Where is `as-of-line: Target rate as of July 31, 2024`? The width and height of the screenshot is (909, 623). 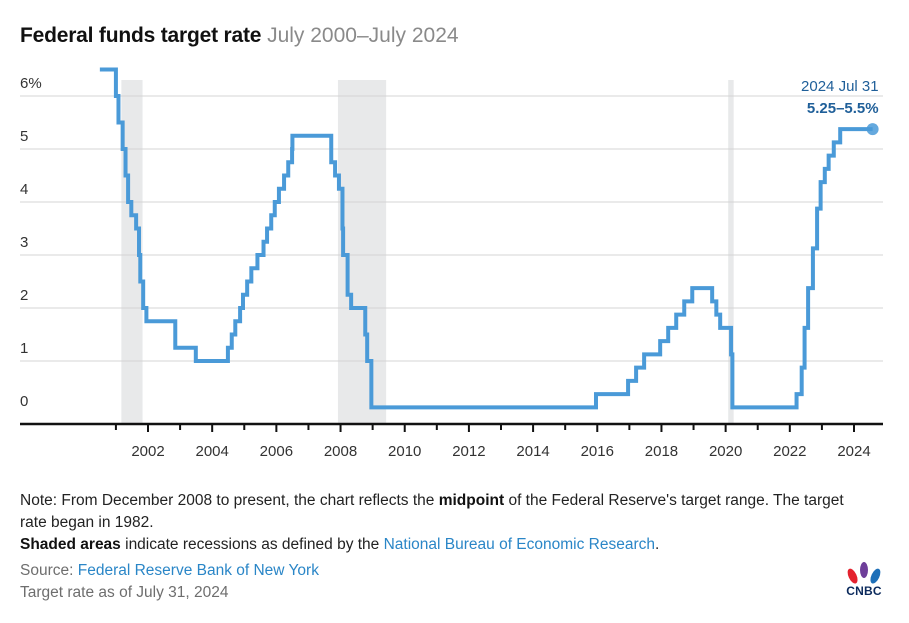 as-of-line: Target rate as of July 31, 2024 is located at coordinates (124, 592).